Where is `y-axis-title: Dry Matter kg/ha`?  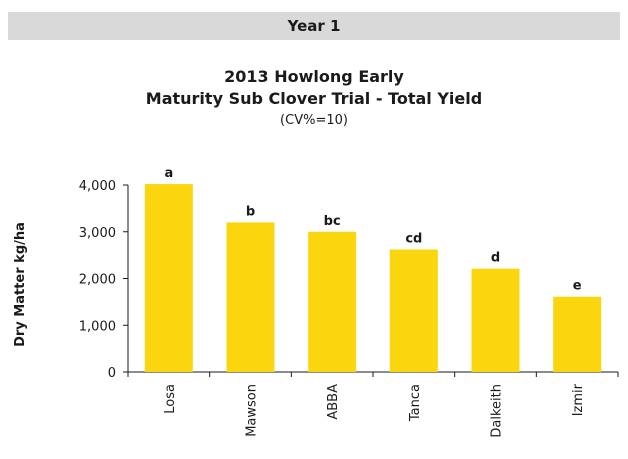
y-axis-title: Dry Matter kg/ha is located at coordinates (20, 284).